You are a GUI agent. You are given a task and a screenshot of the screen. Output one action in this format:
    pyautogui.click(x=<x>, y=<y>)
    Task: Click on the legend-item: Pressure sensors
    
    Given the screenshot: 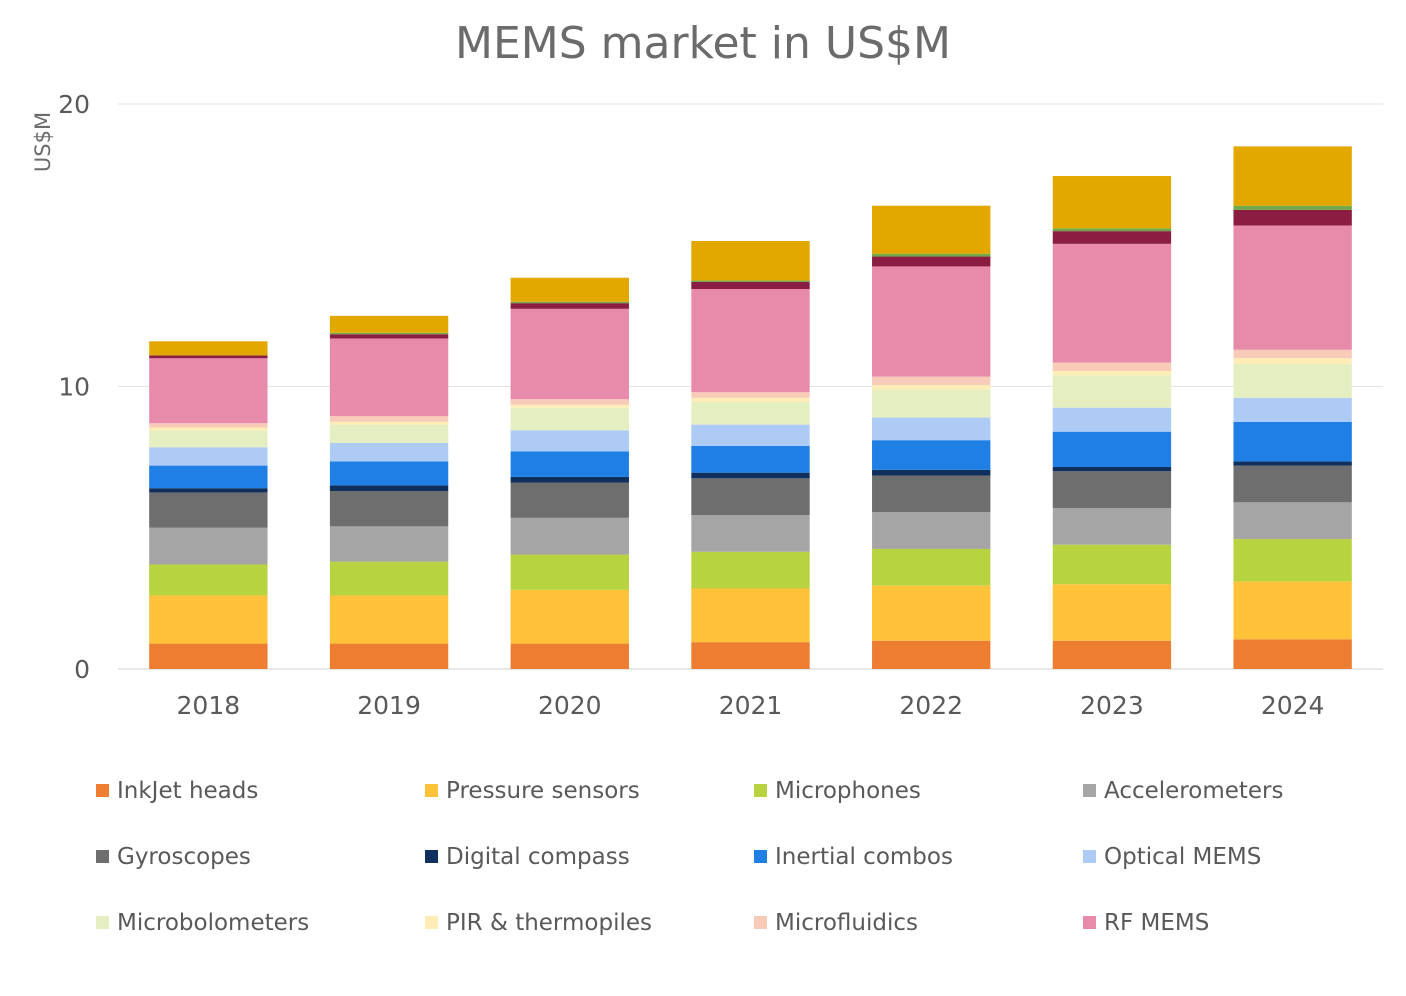 What is the action you would take?
    pyautogui.click(x=532, y=791)
    